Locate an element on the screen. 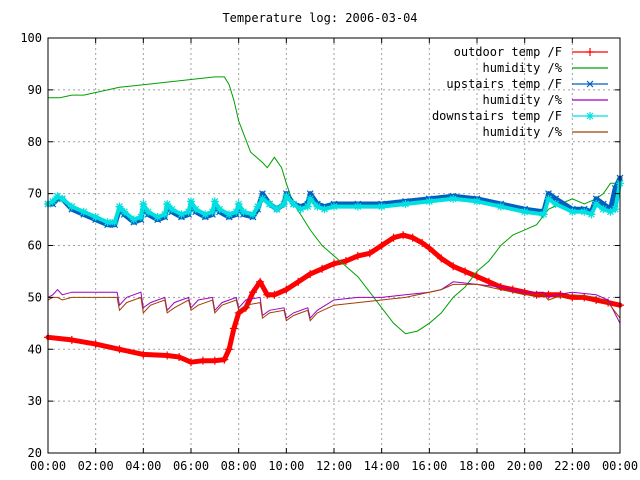 This screenshot has height=480, width=640. y-tick-label: 40 is located at coordinates (35, 349).